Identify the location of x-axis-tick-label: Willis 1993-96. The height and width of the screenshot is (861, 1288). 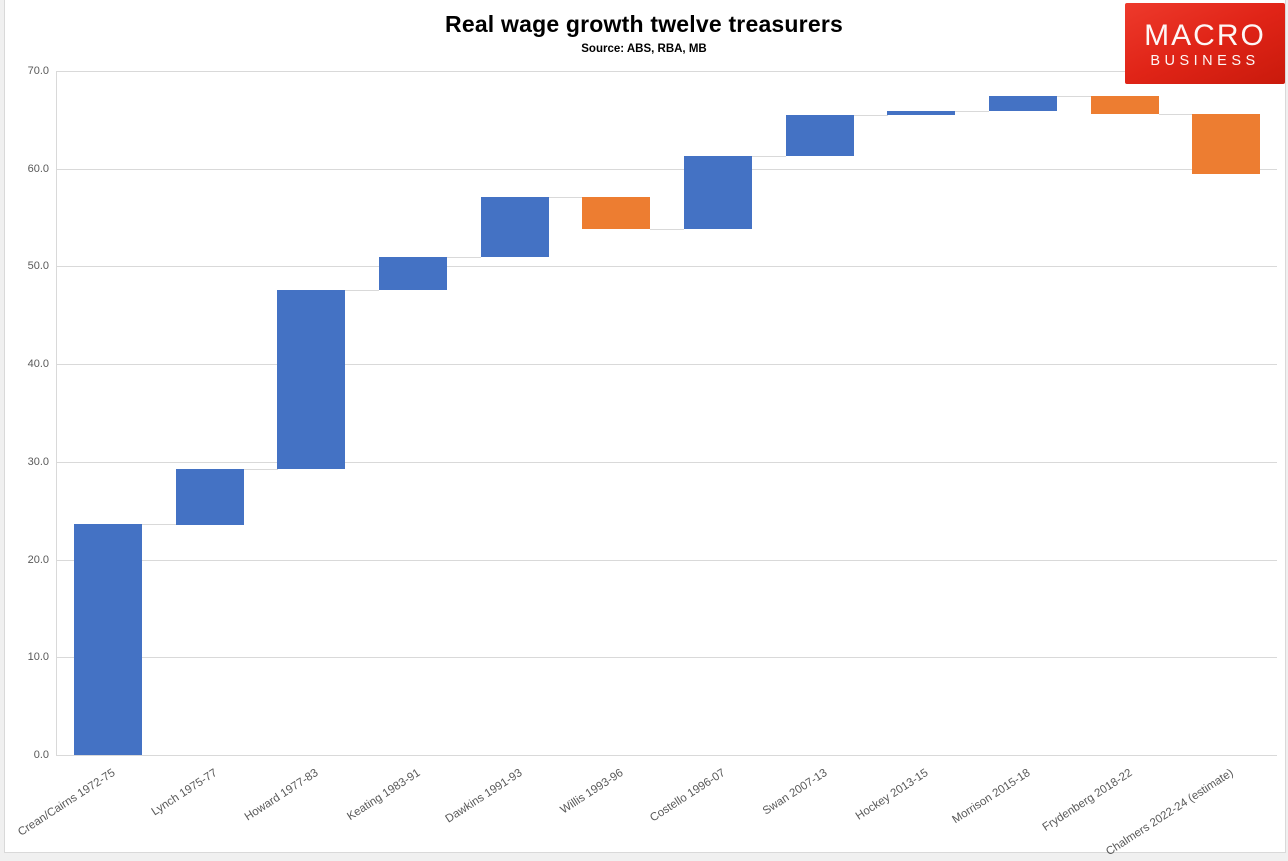
(592, 792).